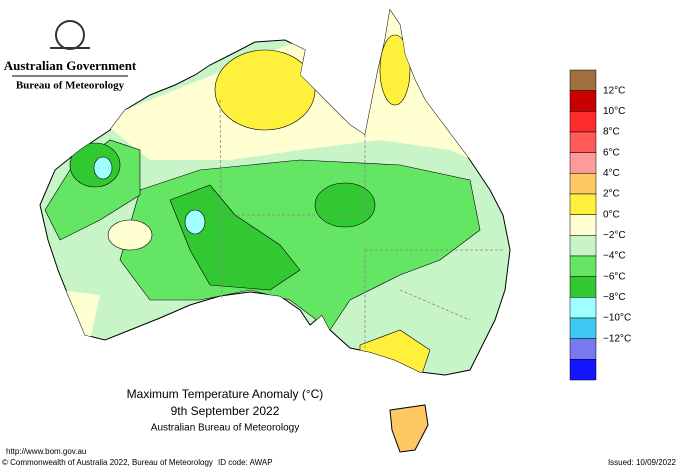 The height and width of the screenshot is (472, 680). I want to click on legend-label: 2°C, so click(611, 194).